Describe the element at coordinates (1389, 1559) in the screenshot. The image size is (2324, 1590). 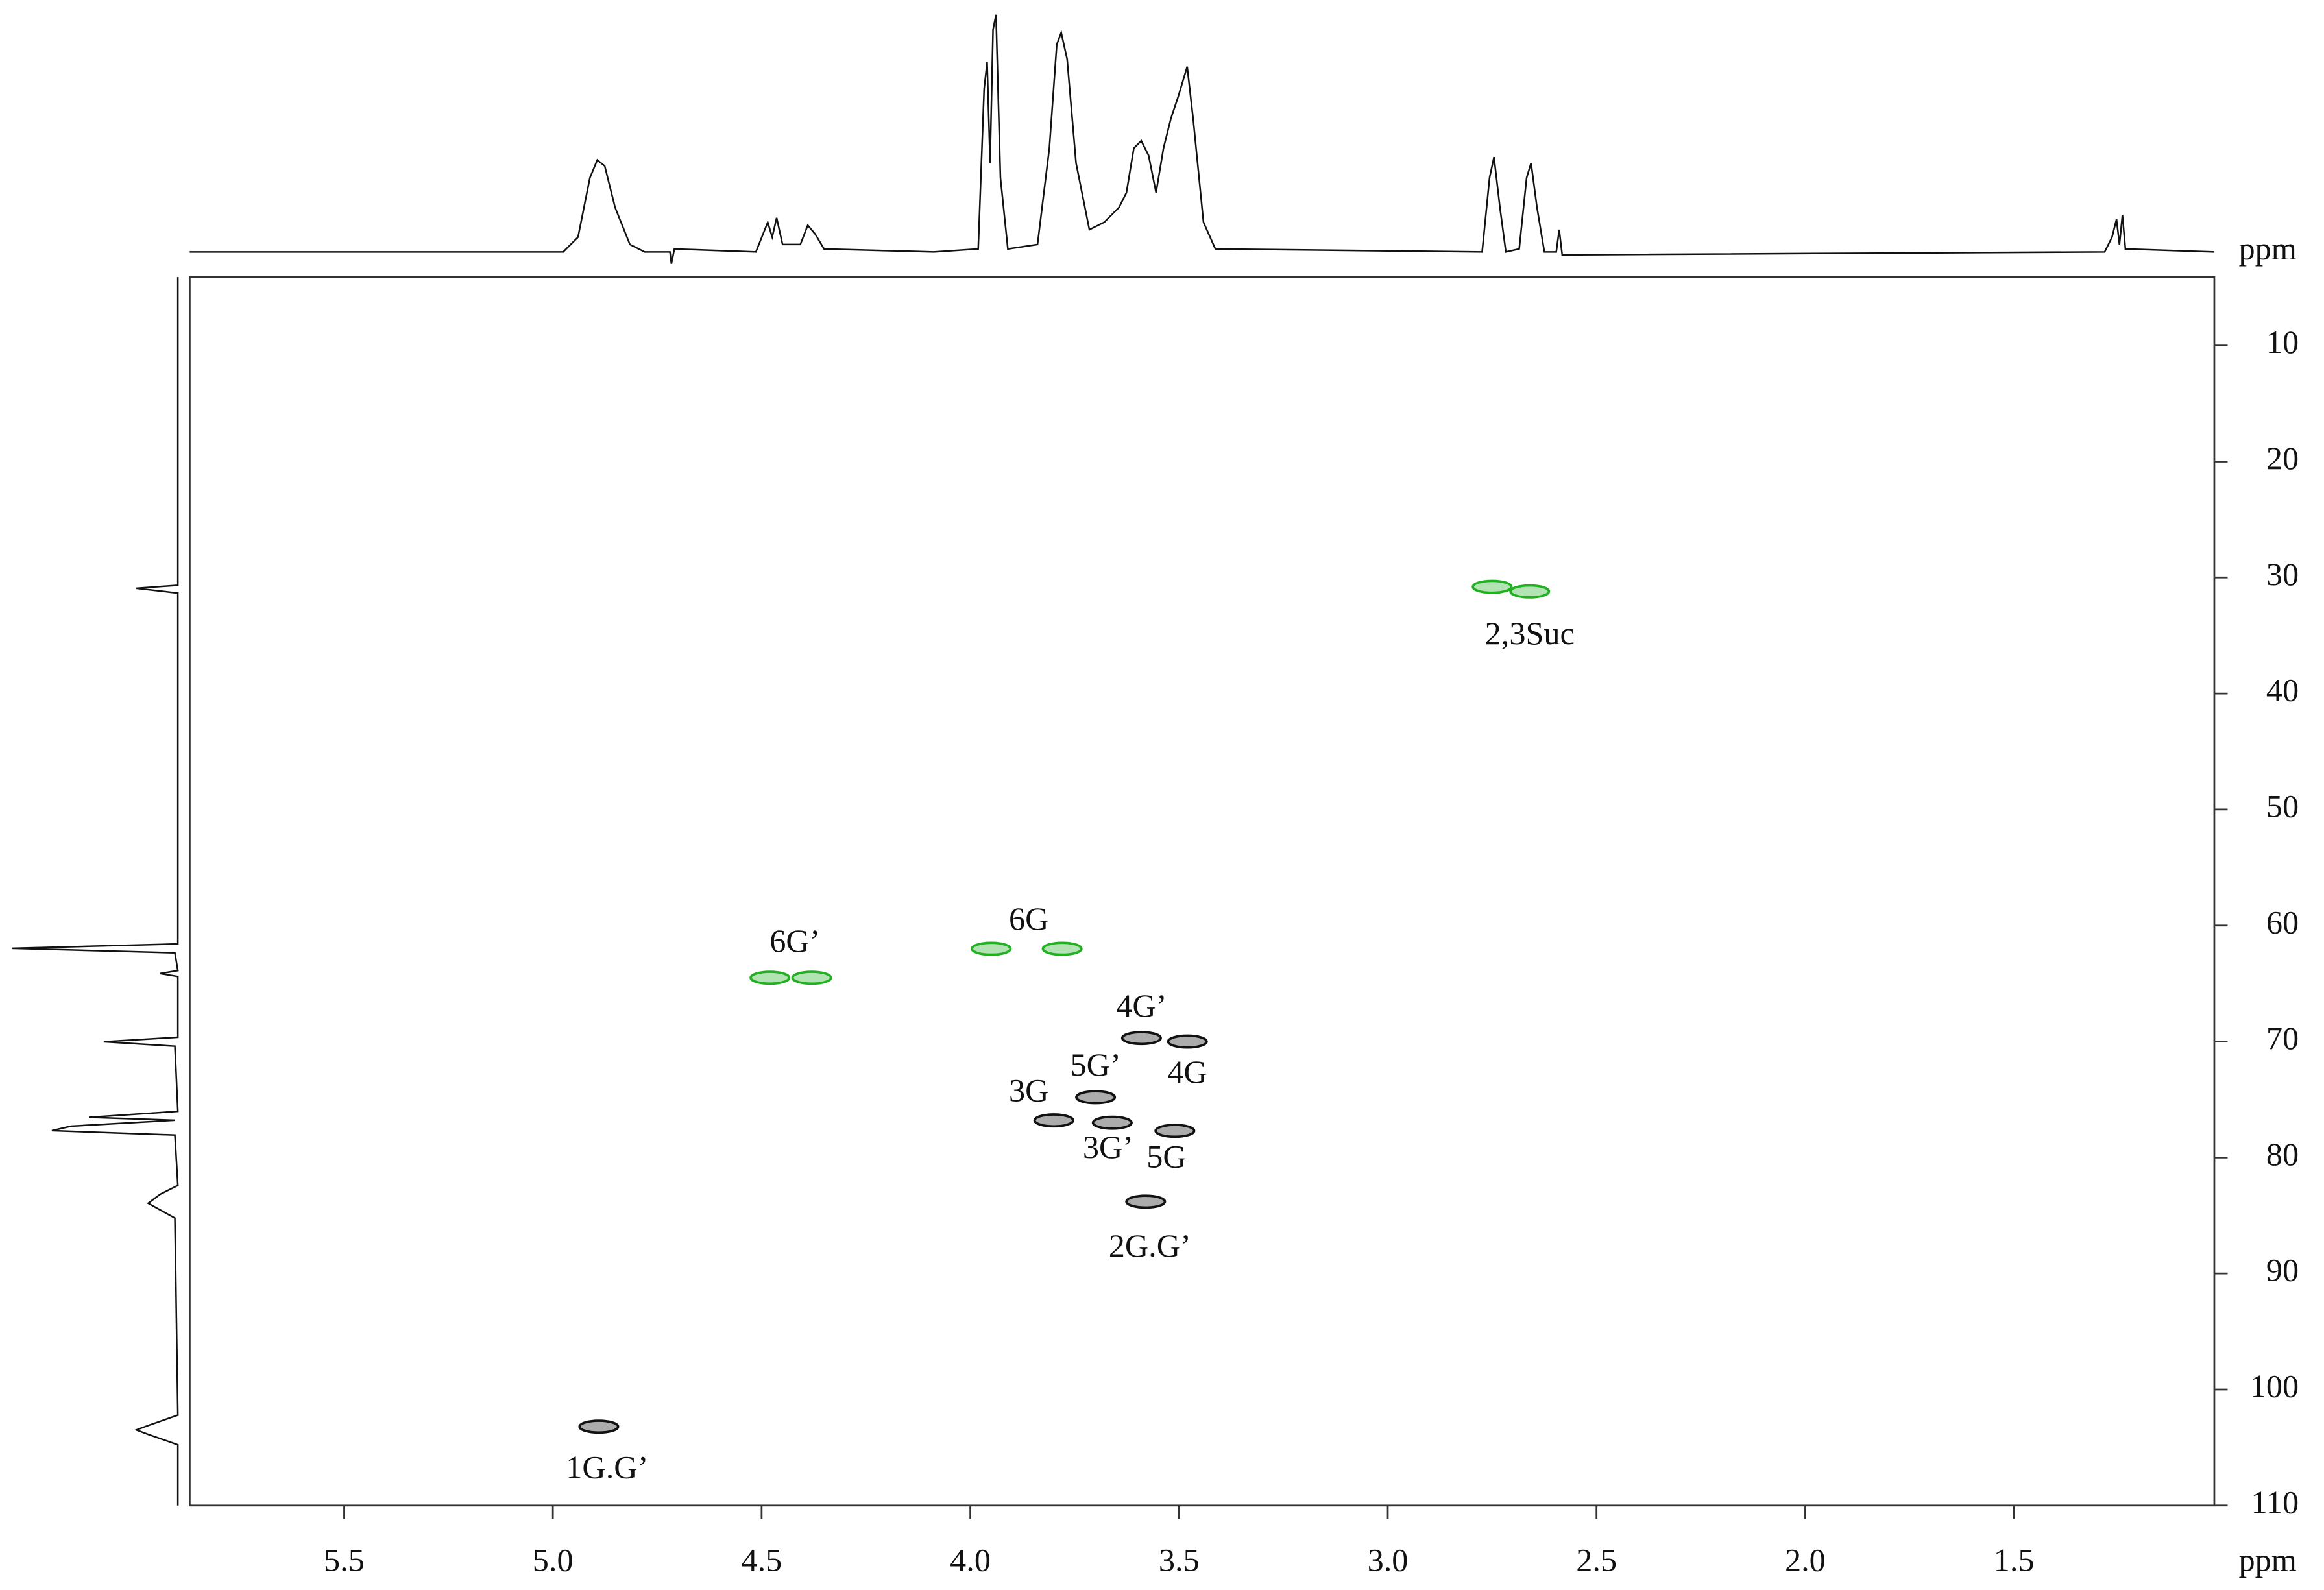
I see `x-tick-label: 3.0` at that location.